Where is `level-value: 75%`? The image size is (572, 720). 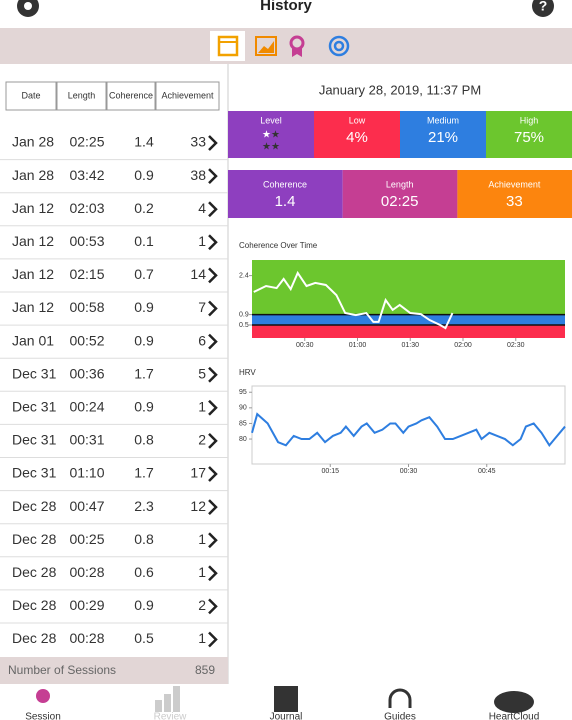
level-value: 75% is located at coordinates (529, 137).